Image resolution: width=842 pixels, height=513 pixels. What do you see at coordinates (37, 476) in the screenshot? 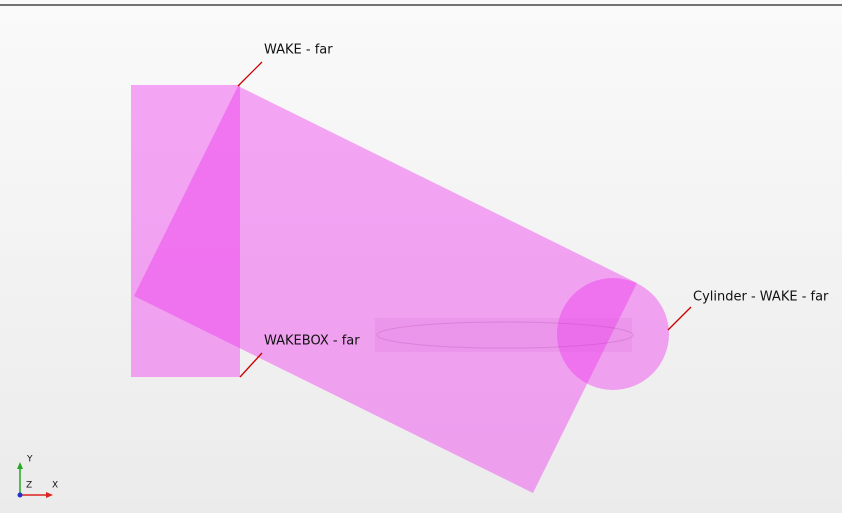
I see `axis-triad: Y Z X` at bounding box center [37, 476].